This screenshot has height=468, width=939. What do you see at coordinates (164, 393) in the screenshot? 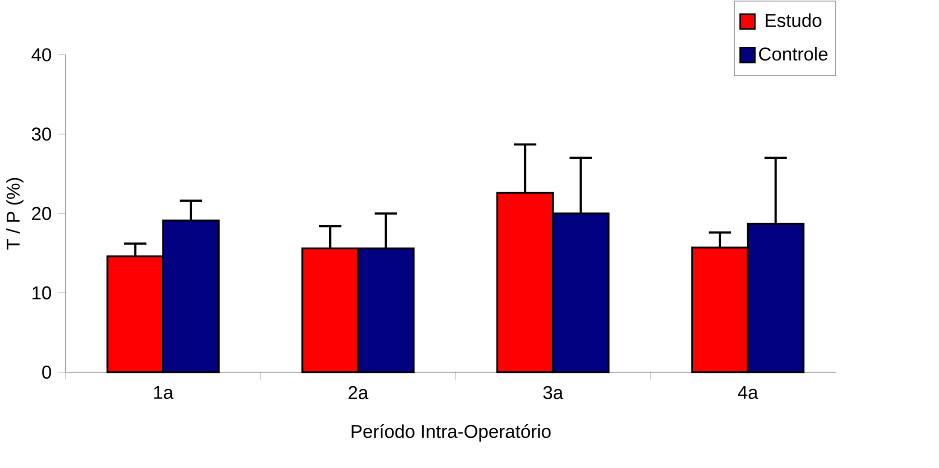
I see `x-tick-label: 1a` at bounding box center [164, 393].